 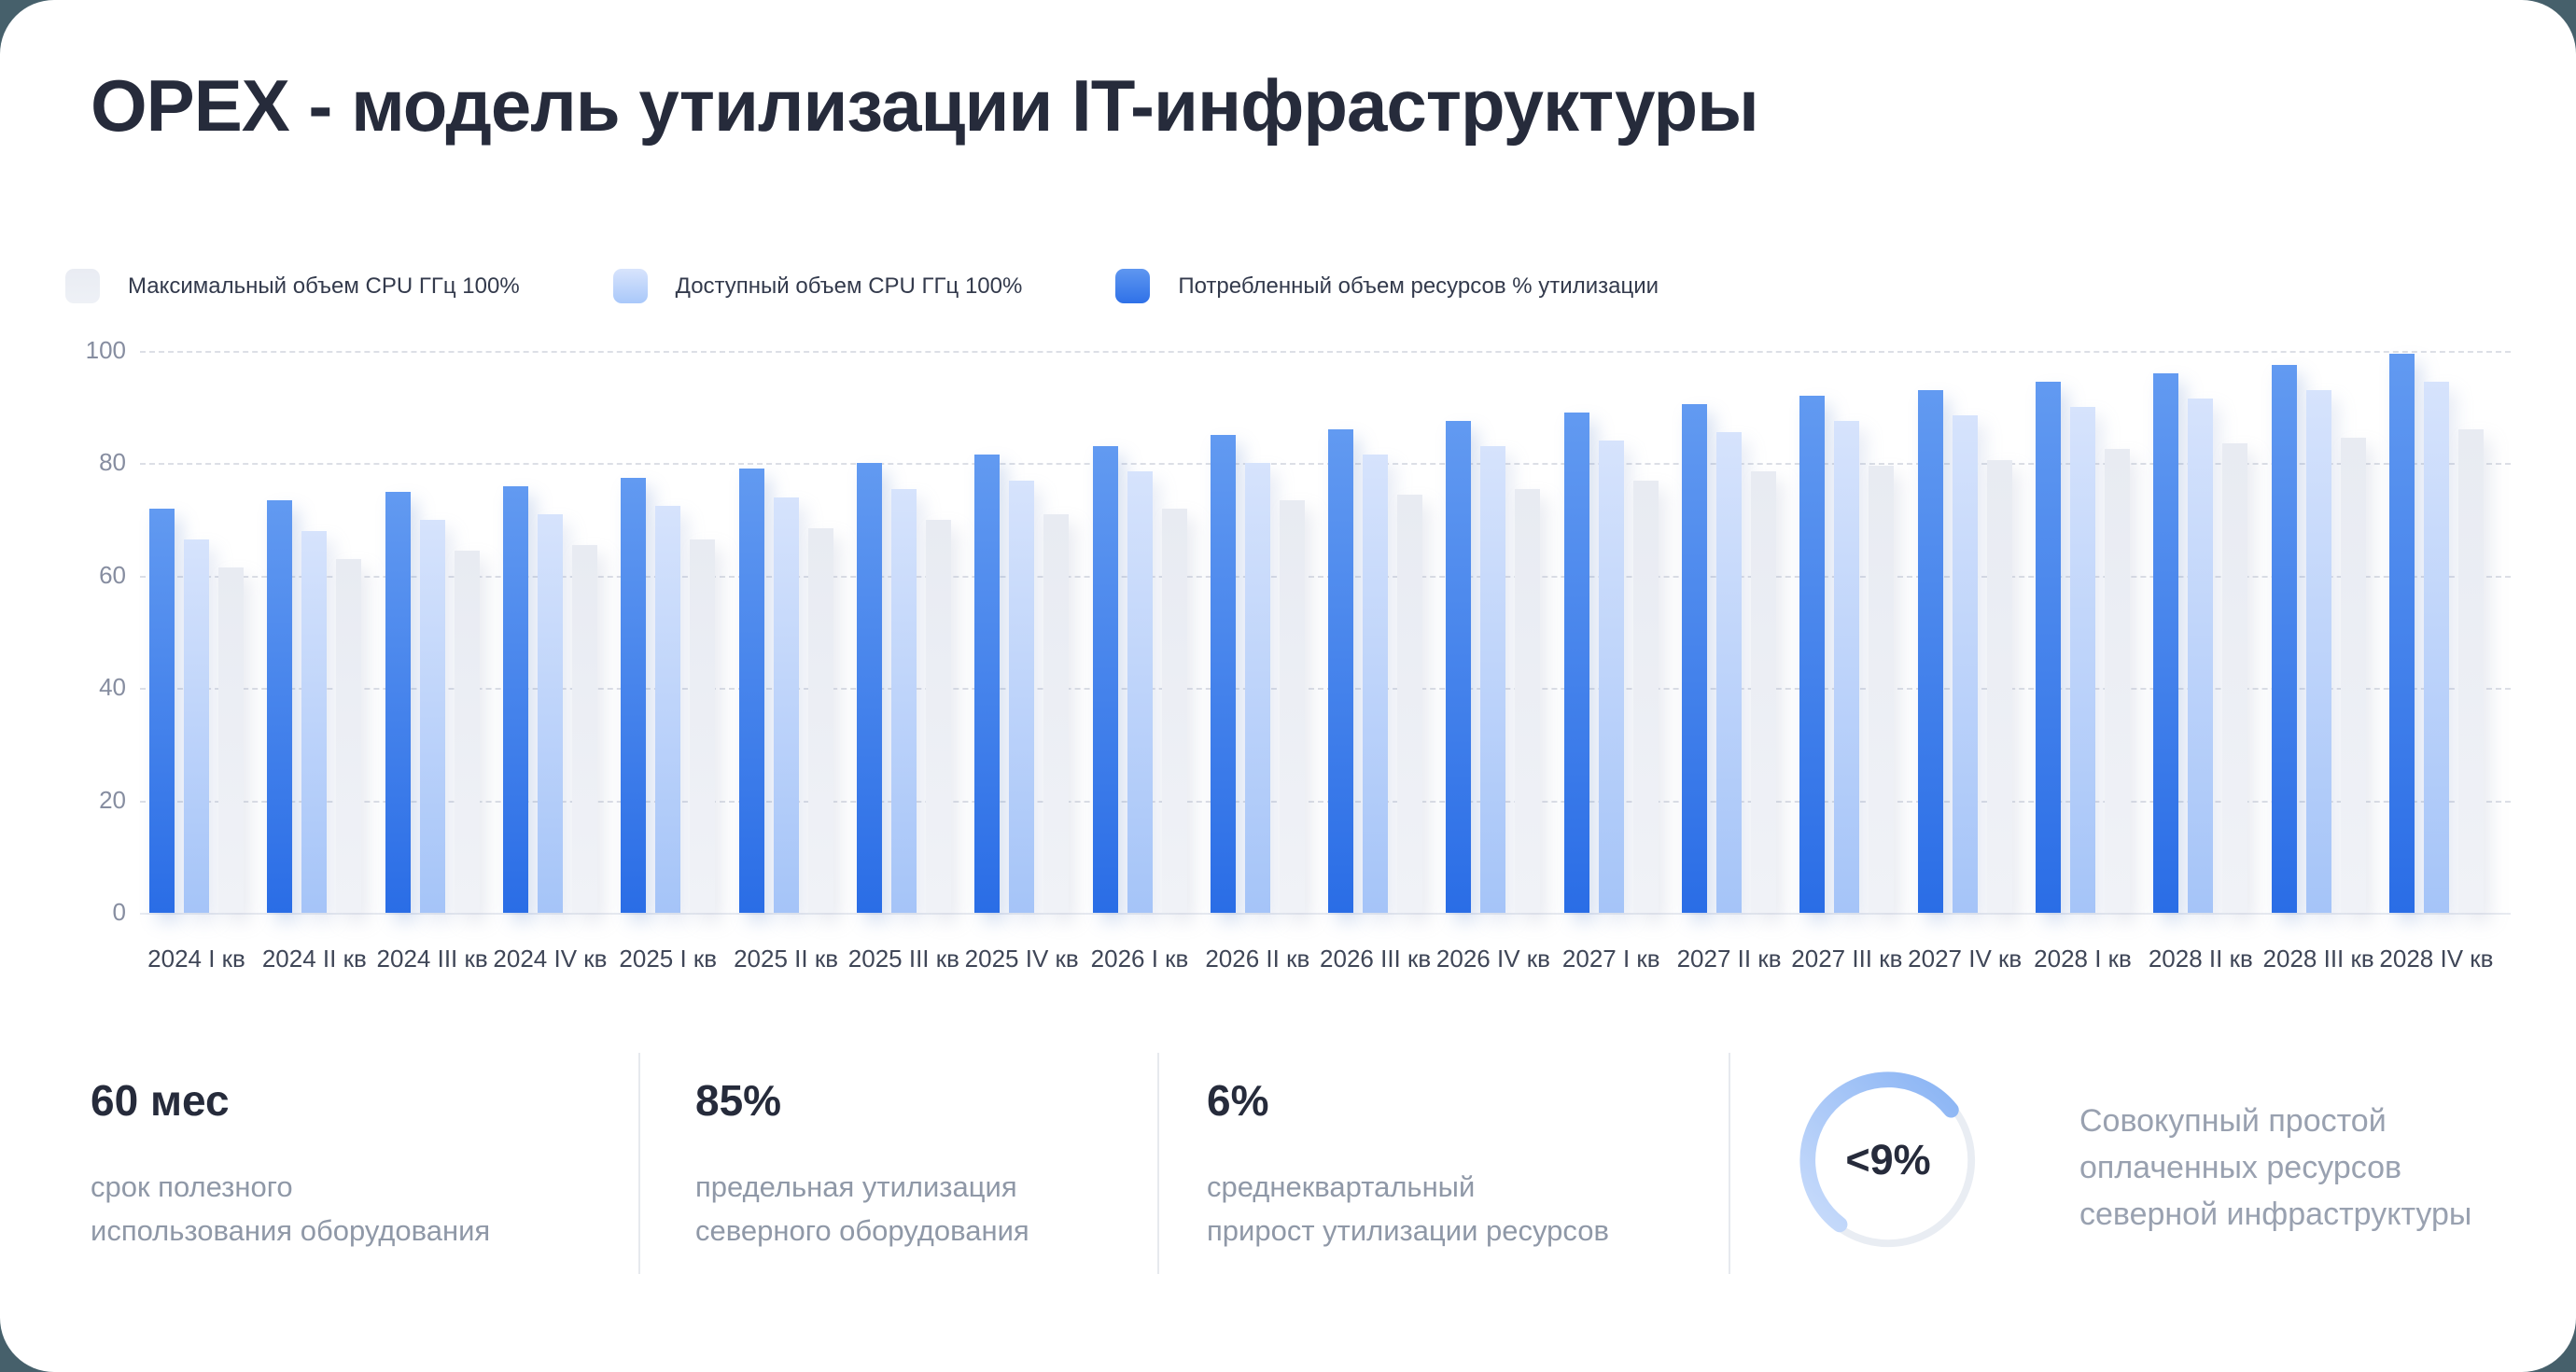 What do you see at coordinates (987, 684) in the screenshot?
I see `bar-used-2025 IV кв` at bounding box center [987, 684].